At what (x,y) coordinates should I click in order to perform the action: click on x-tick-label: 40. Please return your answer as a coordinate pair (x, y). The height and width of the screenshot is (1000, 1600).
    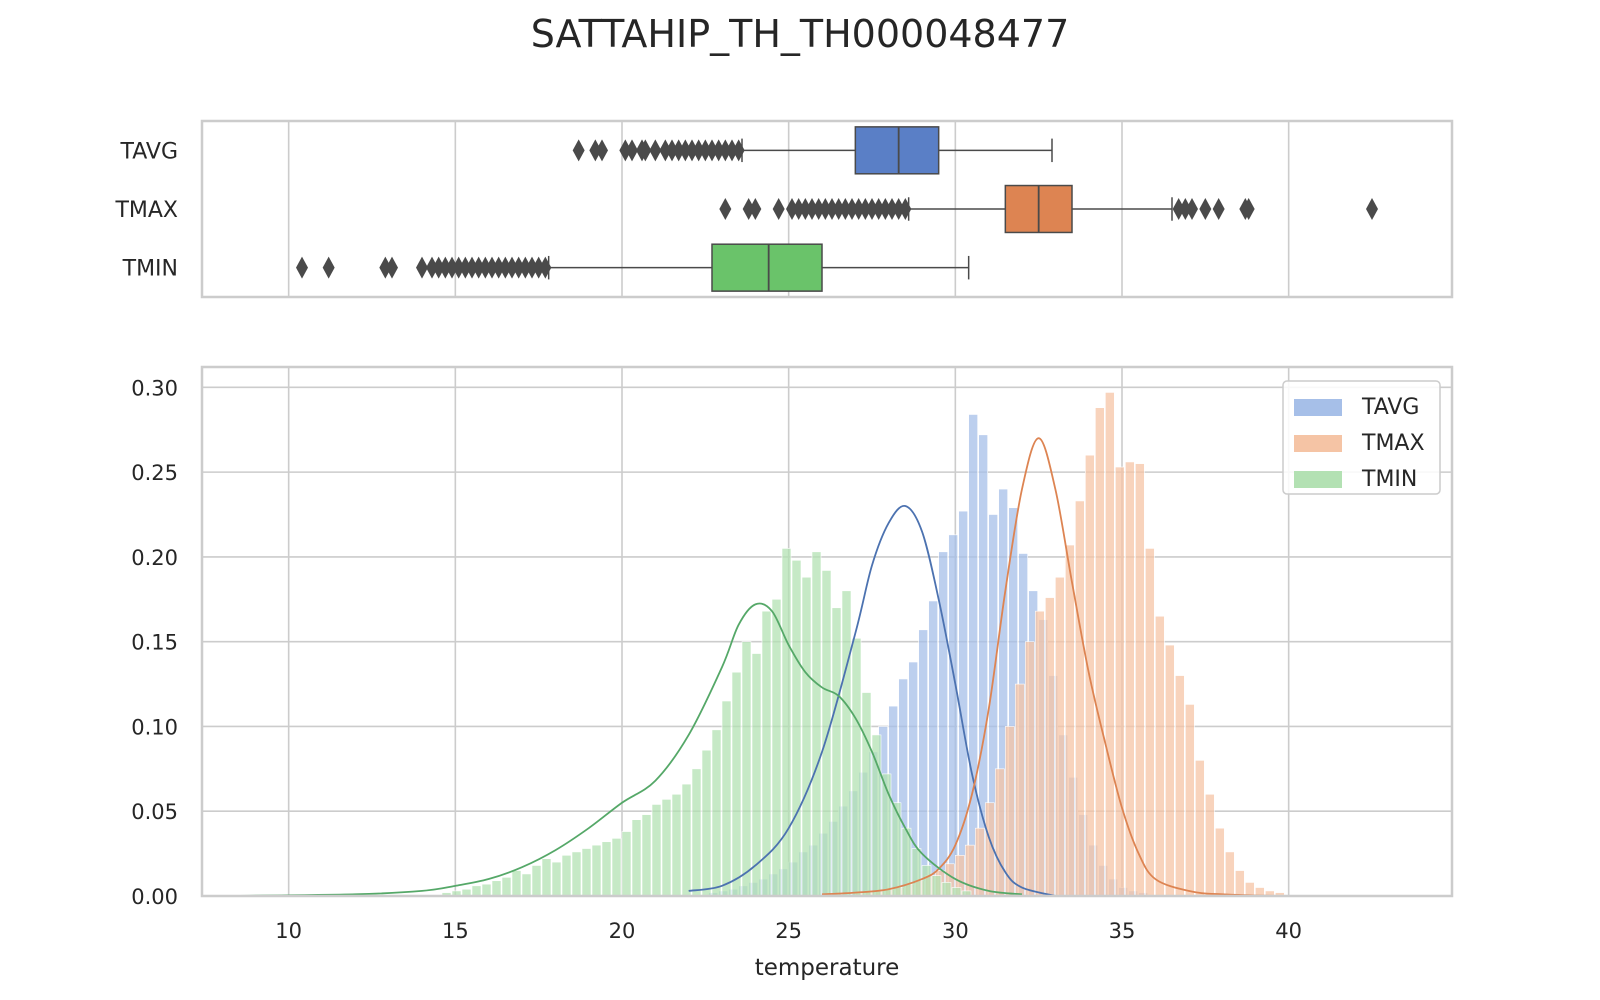
    Looking at the image, I should click on (1288, 931).